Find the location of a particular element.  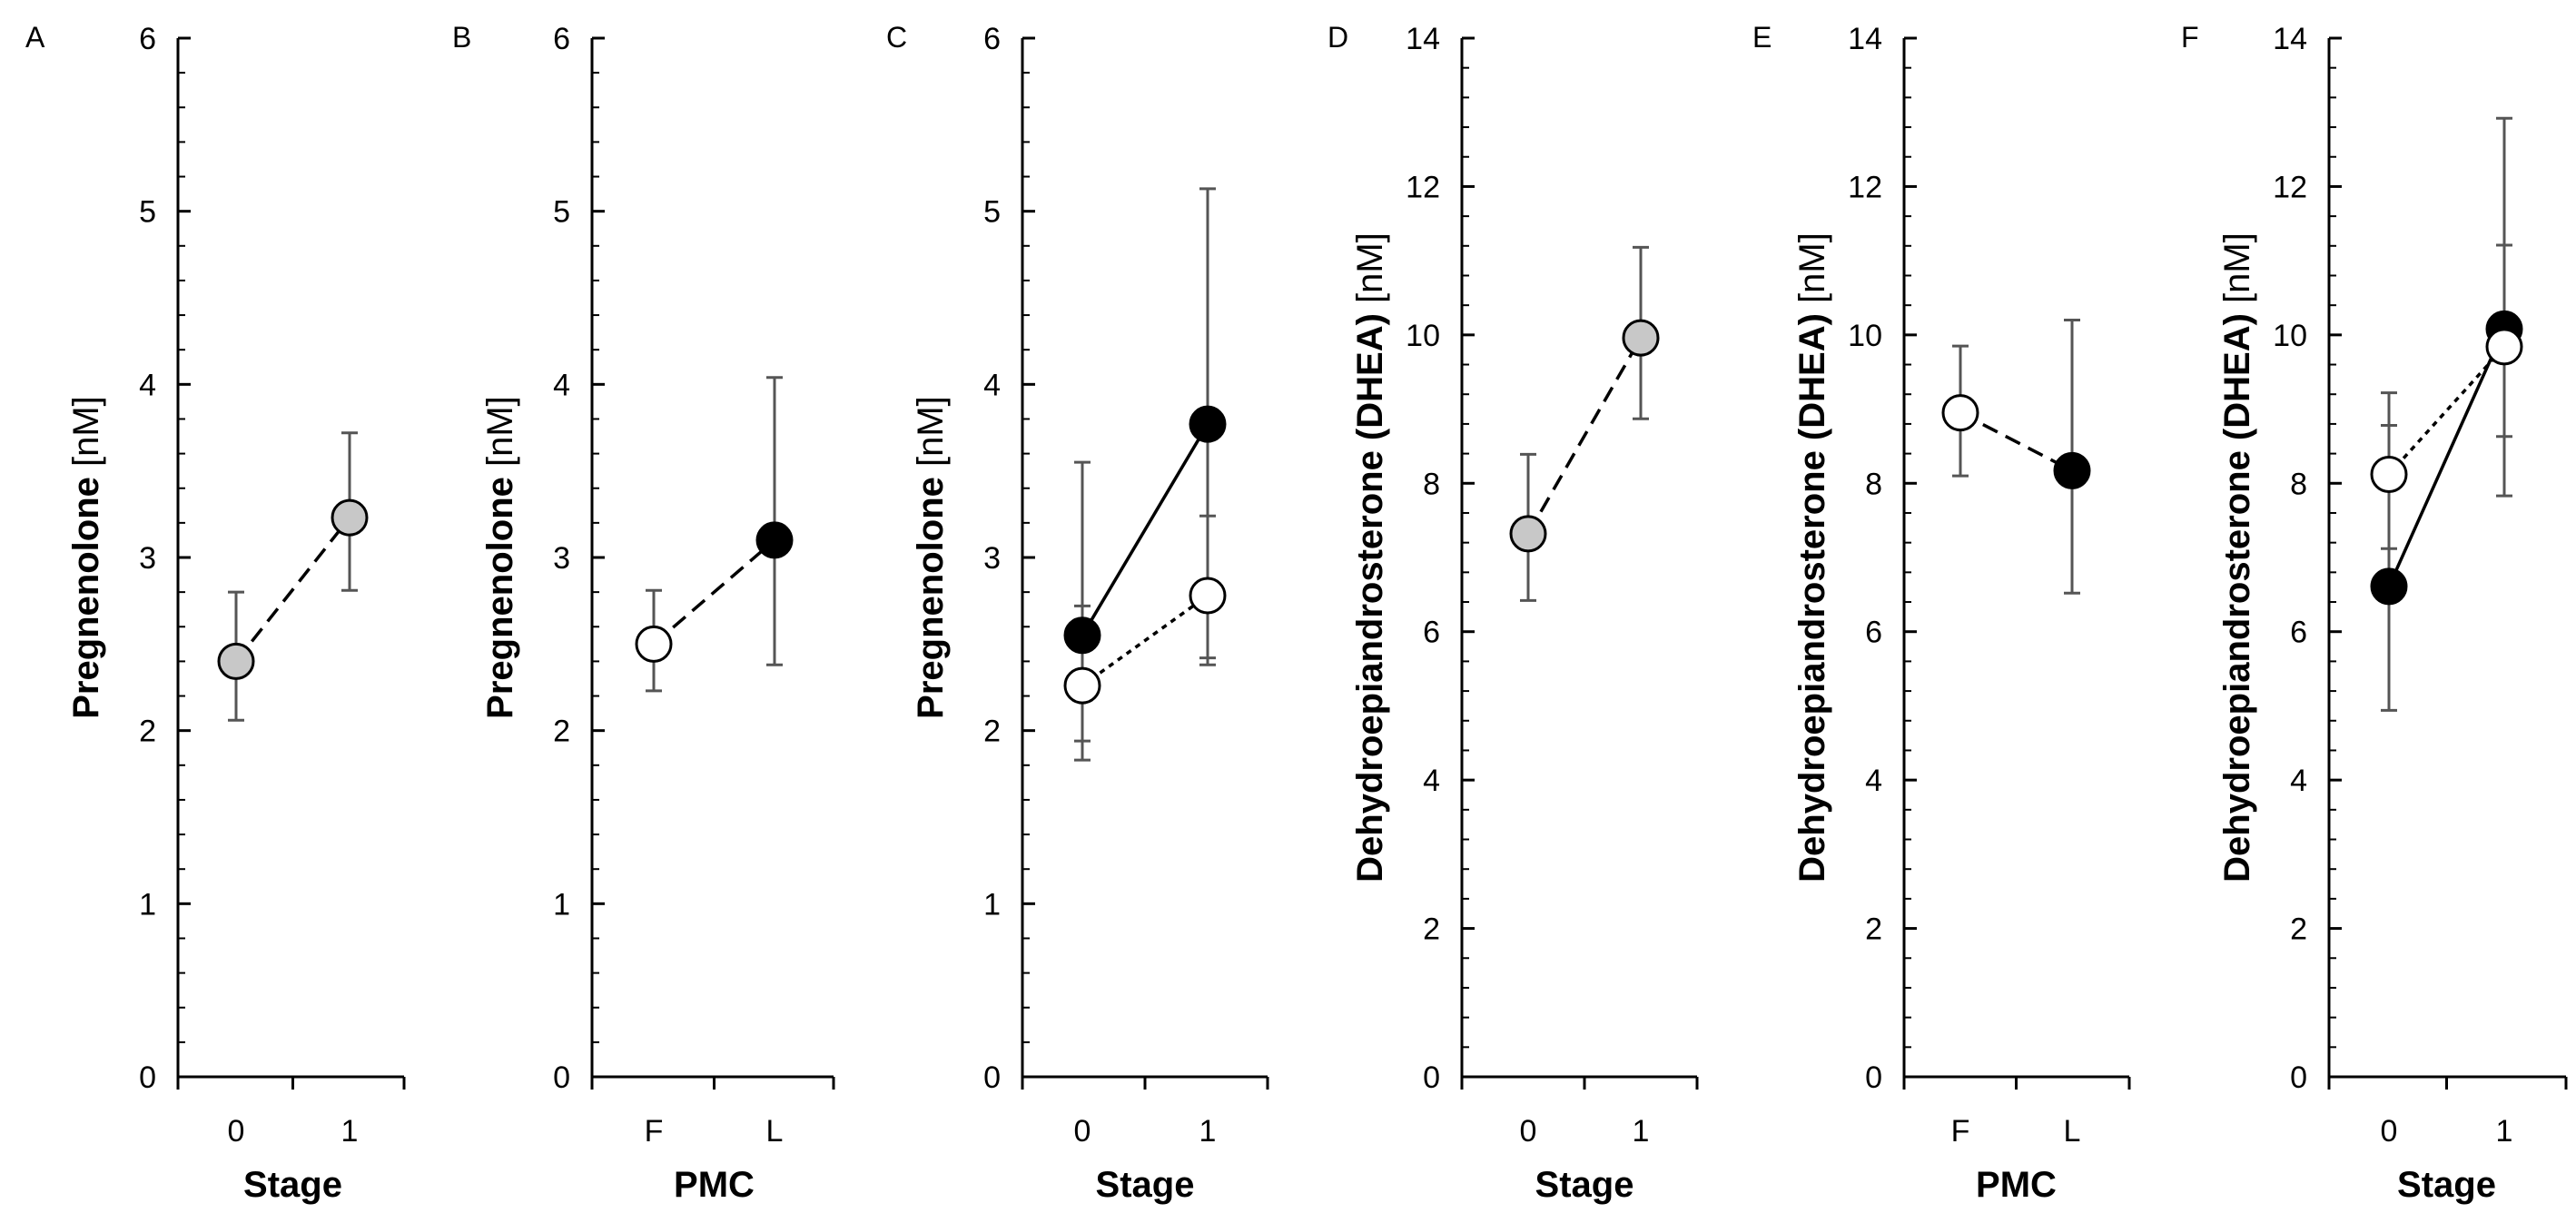

panel-letter: F is located at coordinates (2190, 38).